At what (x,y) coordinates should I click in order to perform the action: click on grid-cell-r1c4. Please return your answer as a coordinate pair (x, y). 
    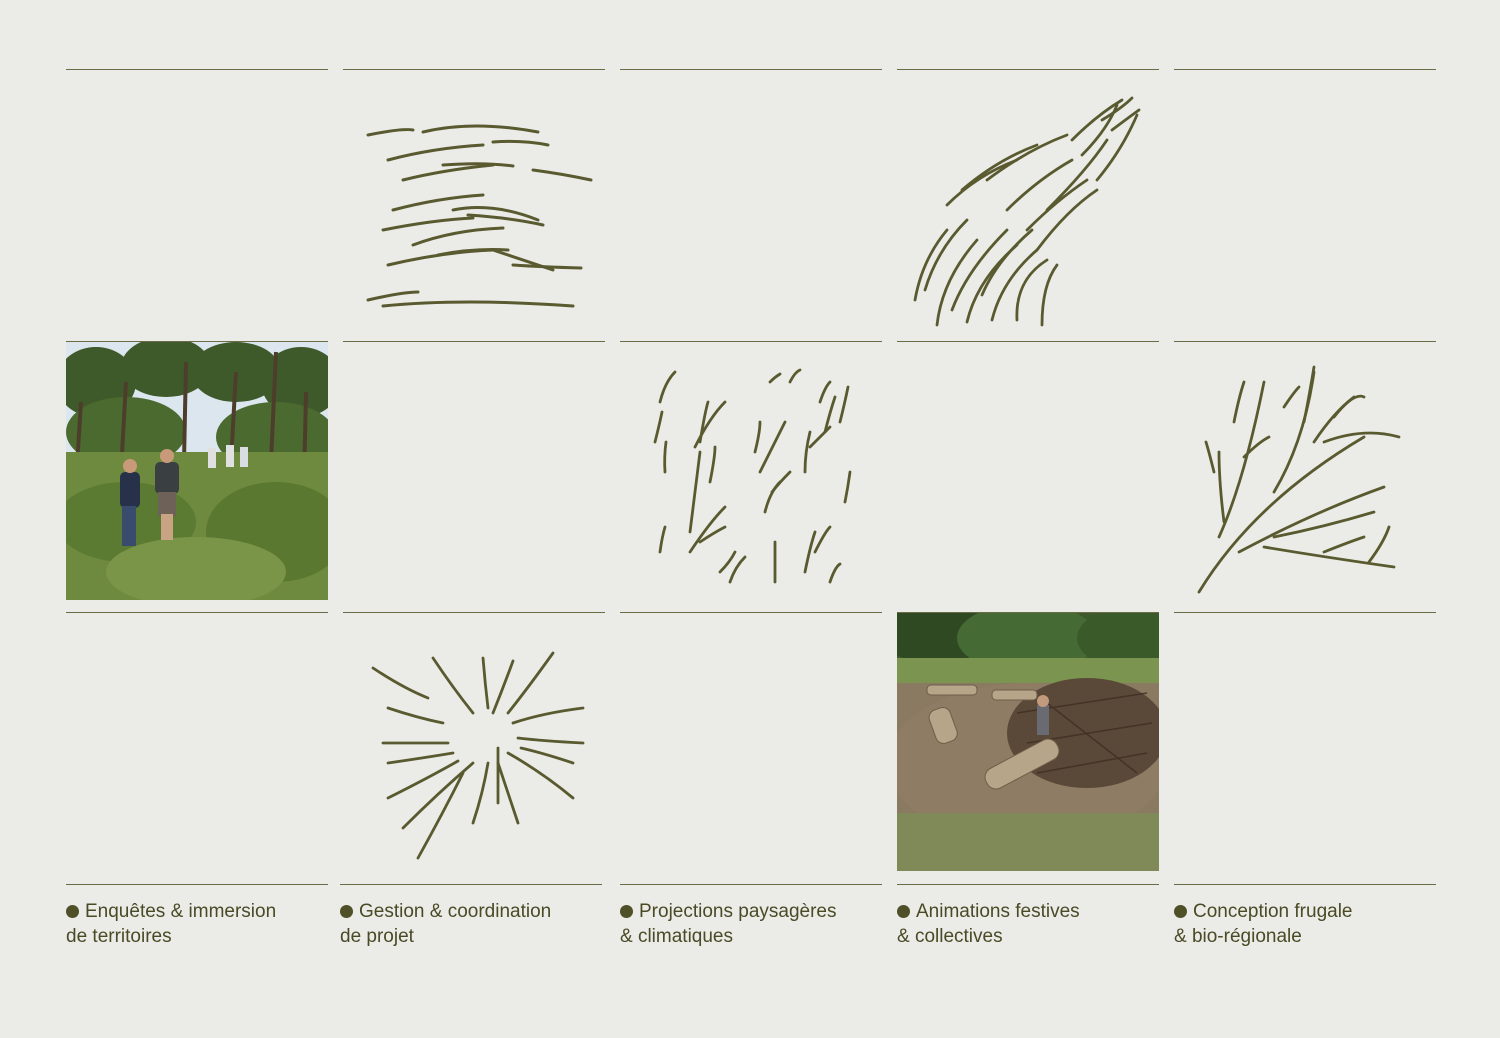
    Looking at the image, I should click on (1028, 198).